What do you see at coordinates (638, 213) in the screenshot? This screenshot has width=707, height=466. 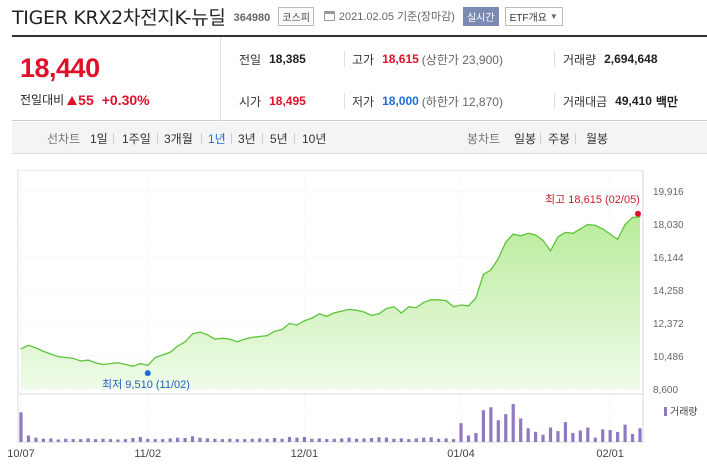 I see `high-marker` at bounding box center [638, 213].